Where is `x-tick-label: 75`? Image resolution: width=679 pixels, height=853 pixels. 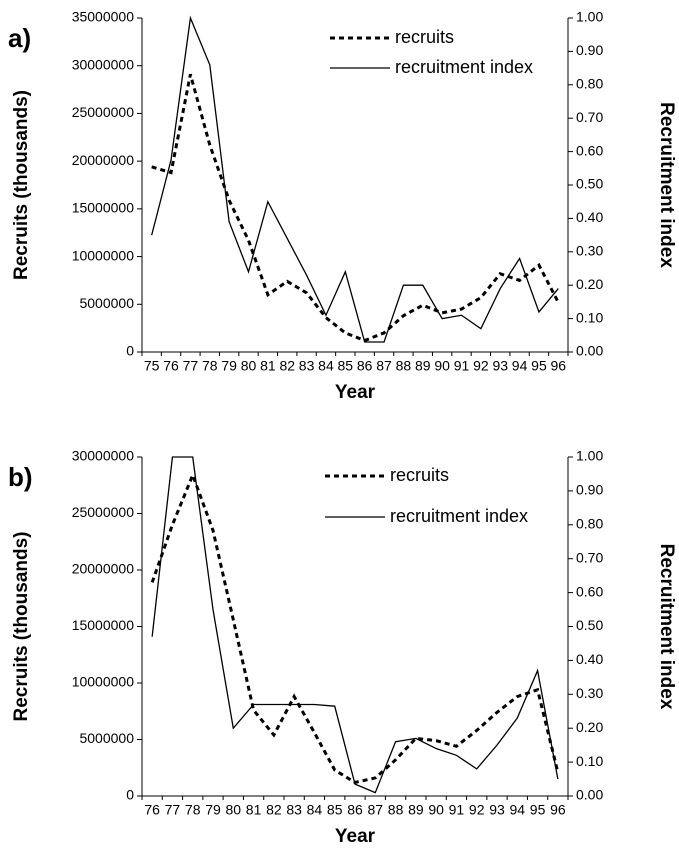 x-tick-label: 75 is located at coordinates (152, 366).